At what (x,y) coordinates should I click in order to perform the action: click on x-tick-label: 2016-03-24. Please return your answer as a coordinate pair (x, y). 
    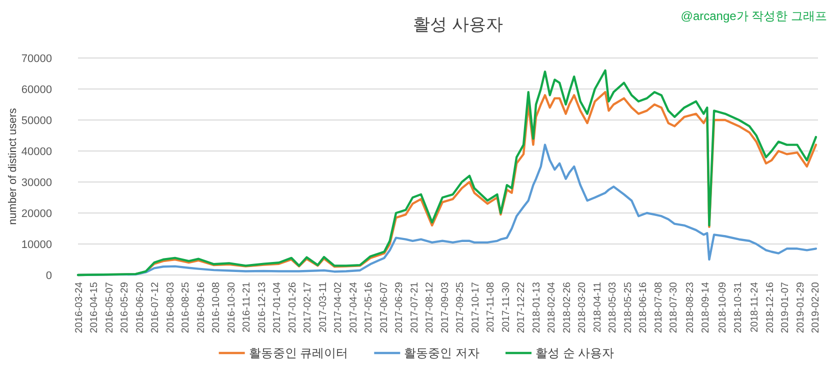
    Looking at the image, I should click on (79, 308).